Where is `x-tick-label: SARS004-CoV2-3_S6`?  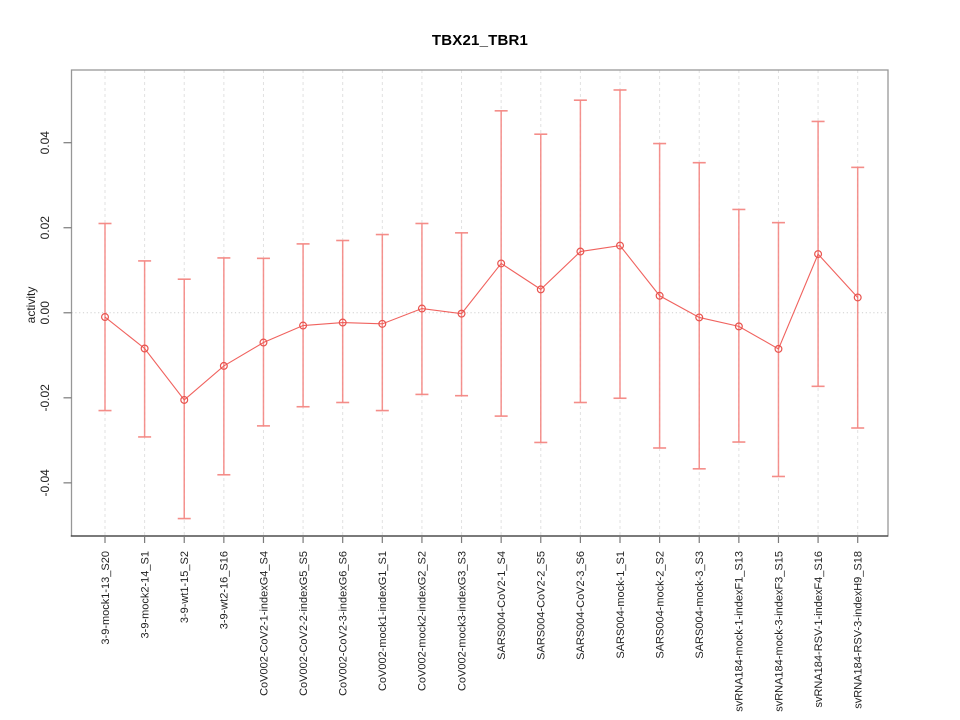
x-tick-label: SARS004-CoV2-3_S6 is located at coordinates (581, 605).